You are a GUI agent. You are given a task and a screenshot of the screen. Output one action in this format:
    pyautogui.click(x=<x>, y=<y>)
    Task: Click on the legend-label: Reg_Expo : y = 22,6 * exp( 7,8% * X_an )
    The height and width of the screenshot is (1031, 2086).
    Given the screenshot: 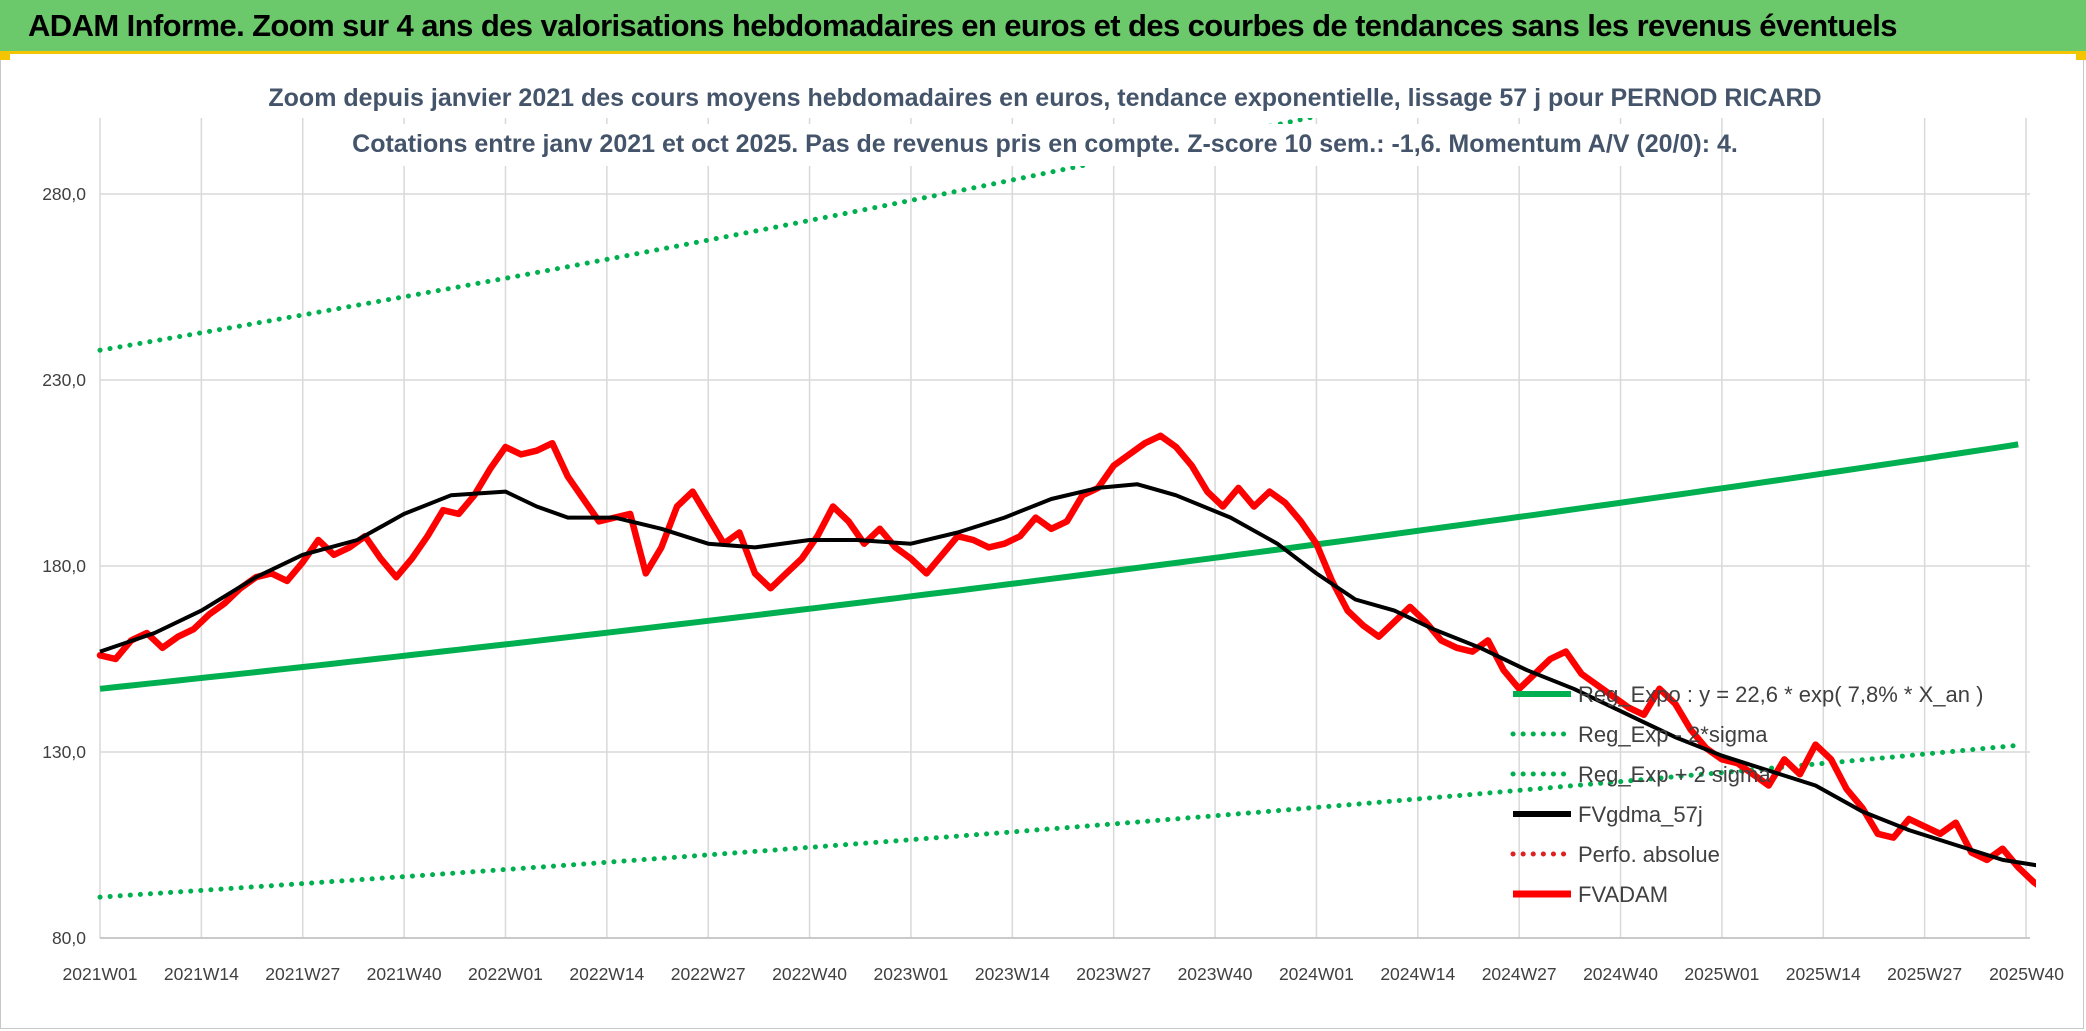 What is the action you would take?
    pyautogui.click(x=1780, y=694)
    